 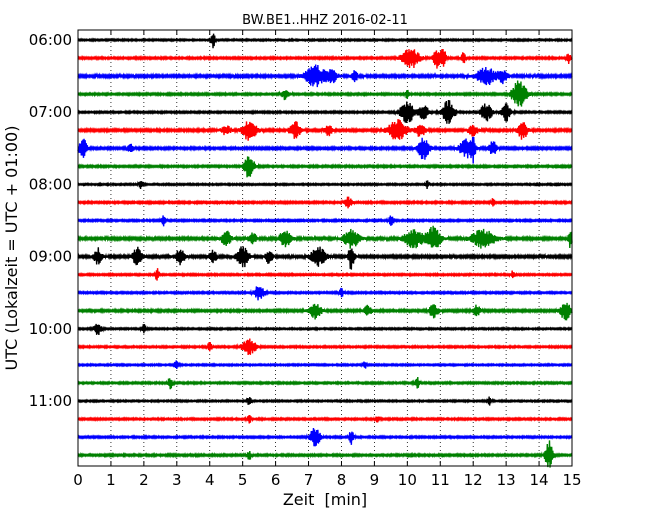 I want to click on x-tick-label-15: 15, so click(x=571, y=480).